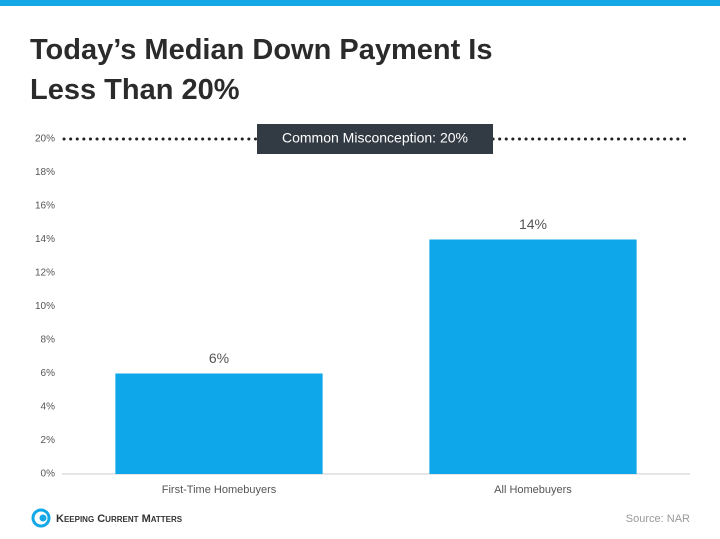 The height and width of the screenshot is (539, 720). What do you see at coordinates (45, 206) in the screenshot?
I see `y-tick-label: 16%` at bounding box center [45, 206].